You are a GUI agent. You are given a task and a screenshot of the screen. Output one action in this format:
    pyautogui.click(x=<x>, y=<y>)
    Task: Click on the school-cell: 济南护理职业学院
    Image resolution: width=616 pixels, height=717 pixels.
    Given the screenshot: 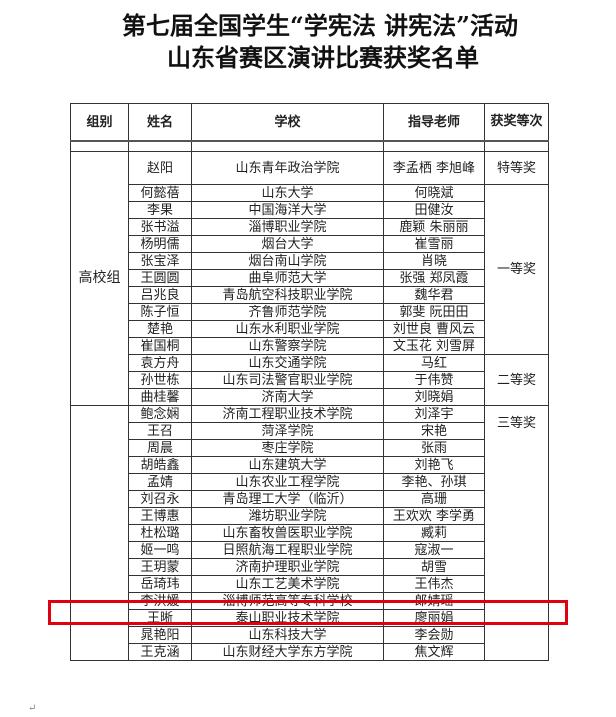 What is the action you would take?
    pyautogui.click(x=287, y=567)
    